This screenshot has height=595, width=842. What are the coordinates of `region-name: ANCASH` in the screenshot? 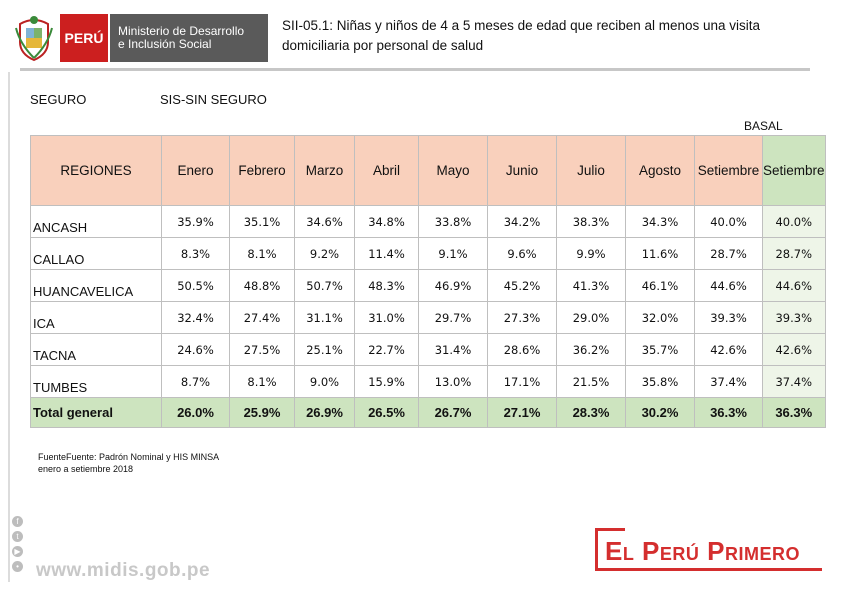 It's located at (96, 221).